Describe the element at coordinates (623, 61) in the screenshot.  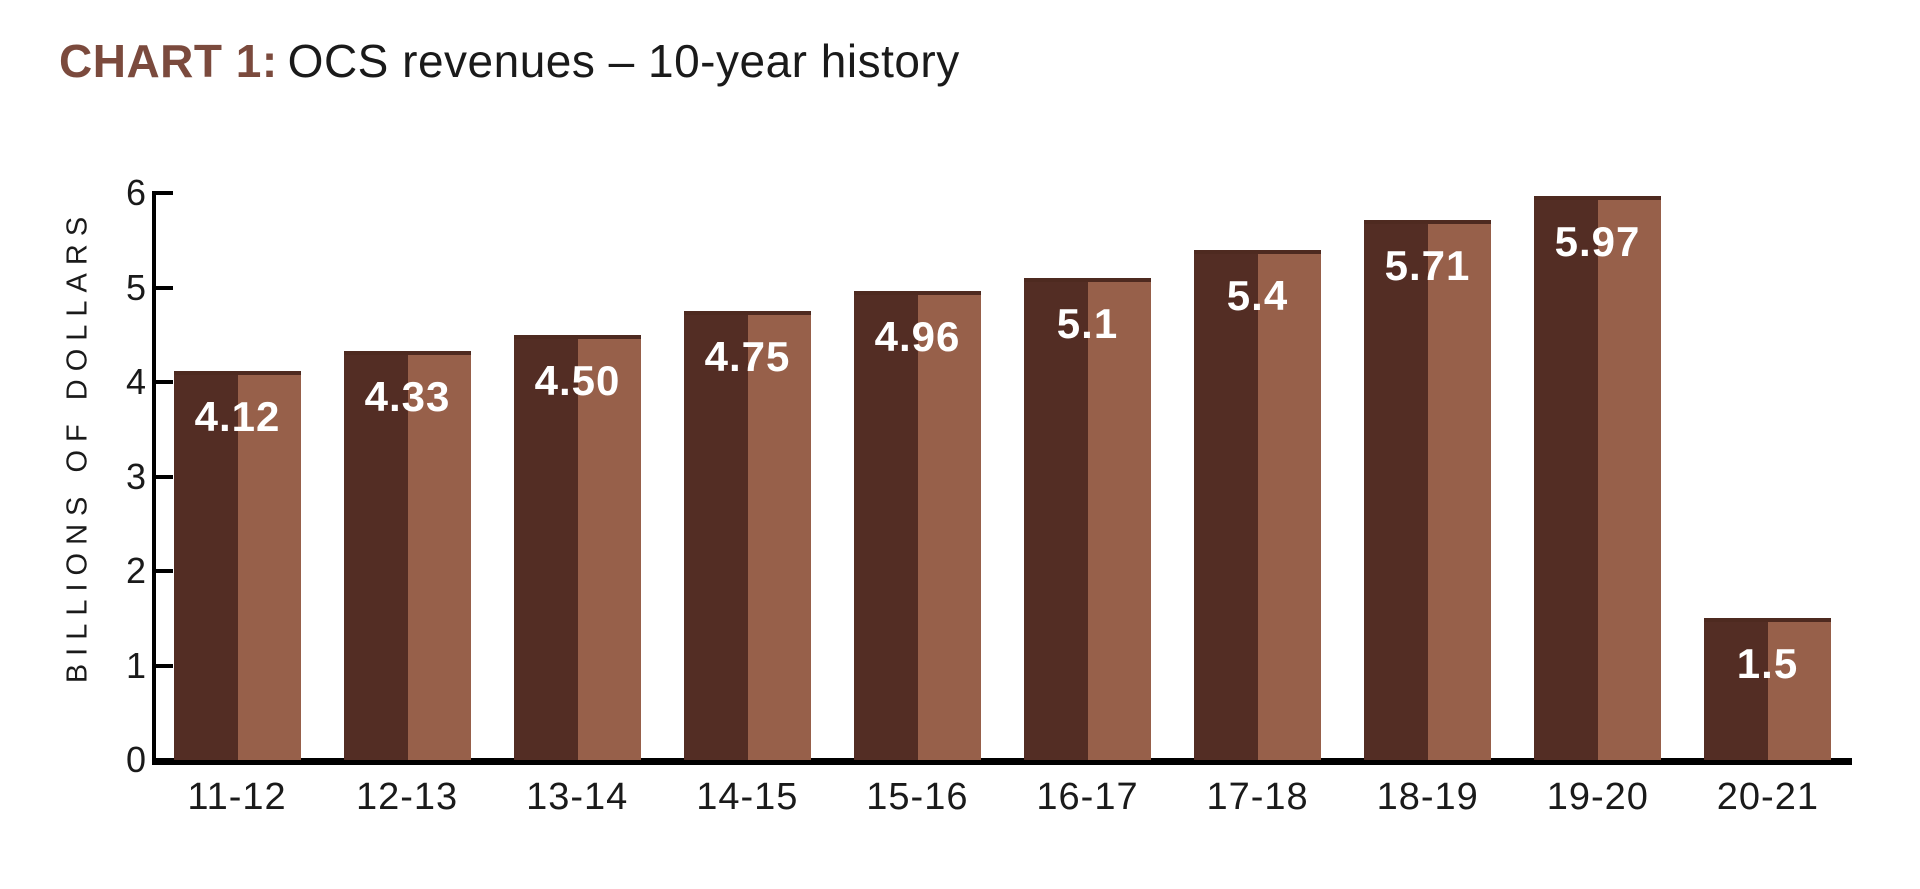
I see `chart-title-text: OCS revenues – 10-year history` at that location.